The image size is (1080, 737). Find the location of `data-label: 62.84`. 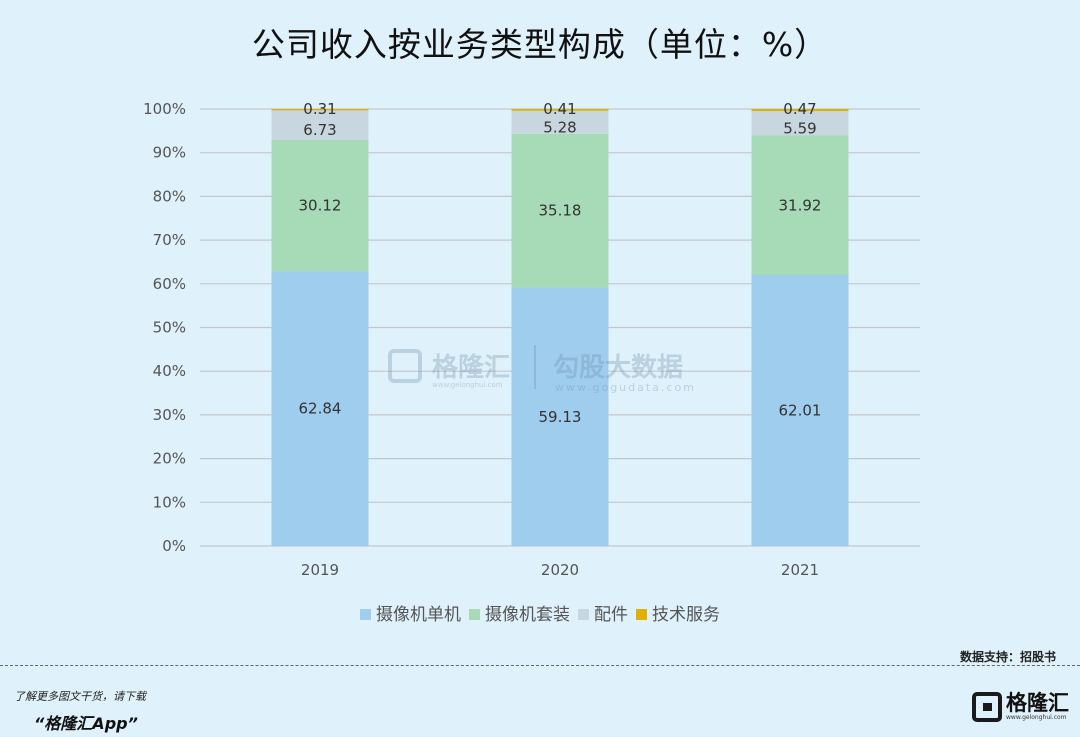

data-label: 62.84 is located at coordinates (320, 409).